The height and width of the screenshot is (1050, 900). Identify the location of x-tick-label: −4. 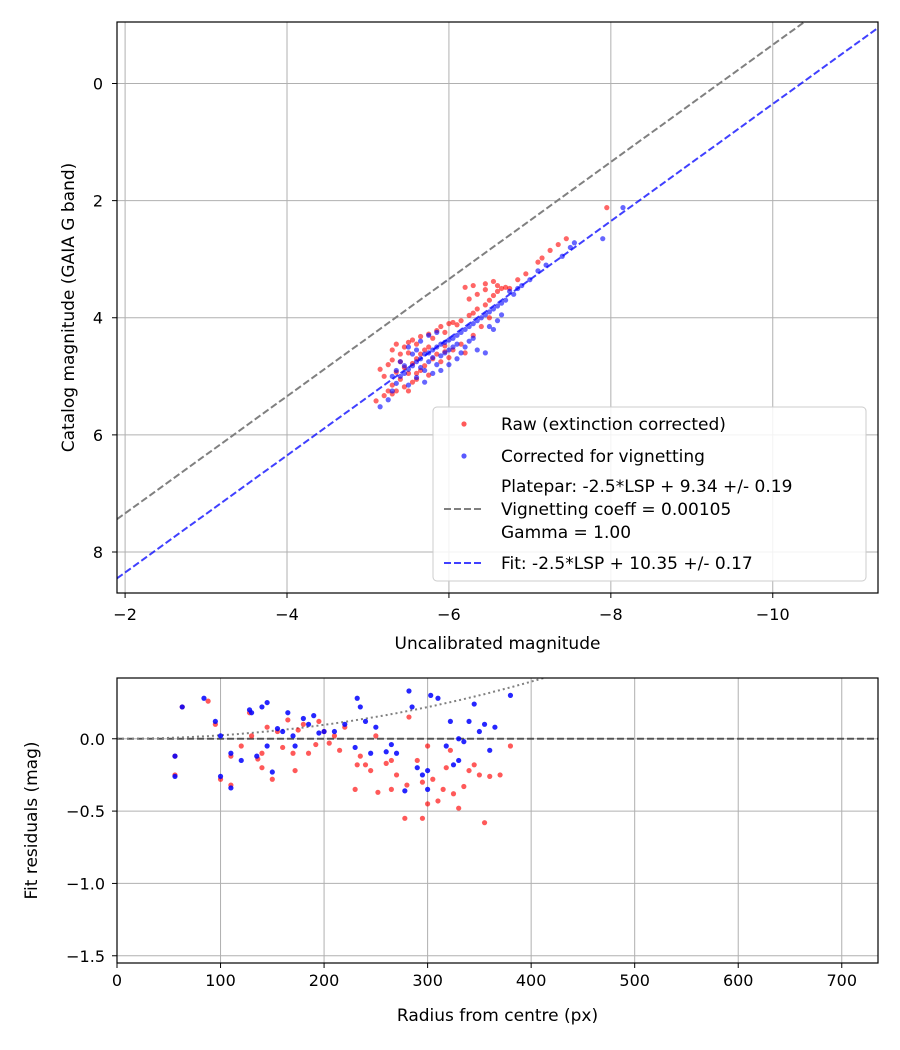
(287, 614).